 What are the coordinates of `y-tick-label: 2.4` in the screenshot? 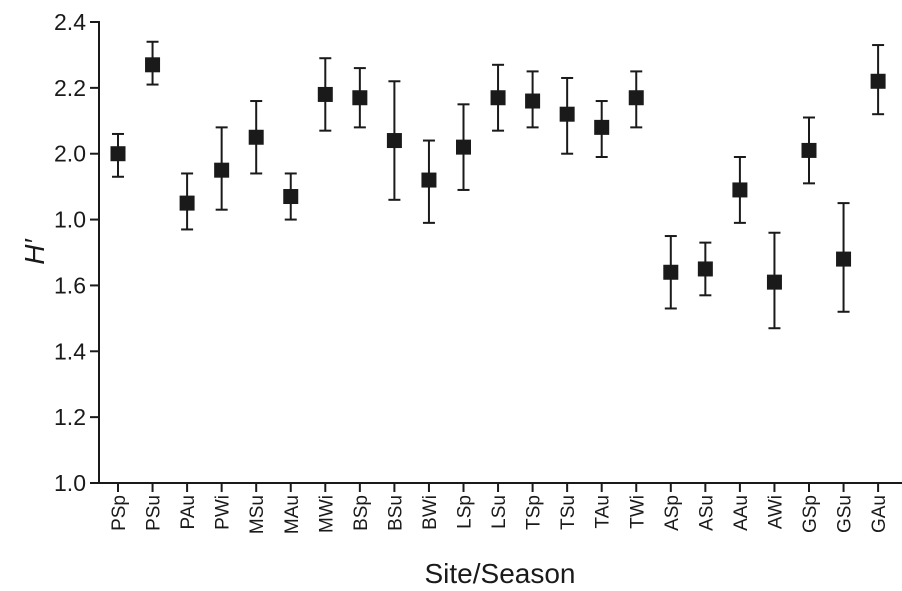 It's located at (70, 22).